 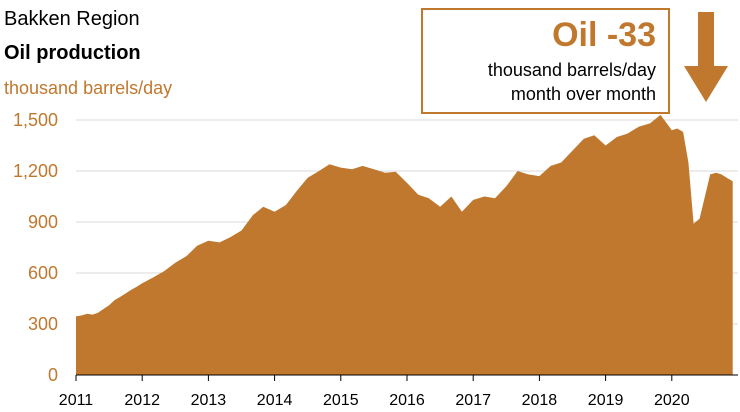 I want to click on x-tick-label: 2018, so click(x=540, y=400).